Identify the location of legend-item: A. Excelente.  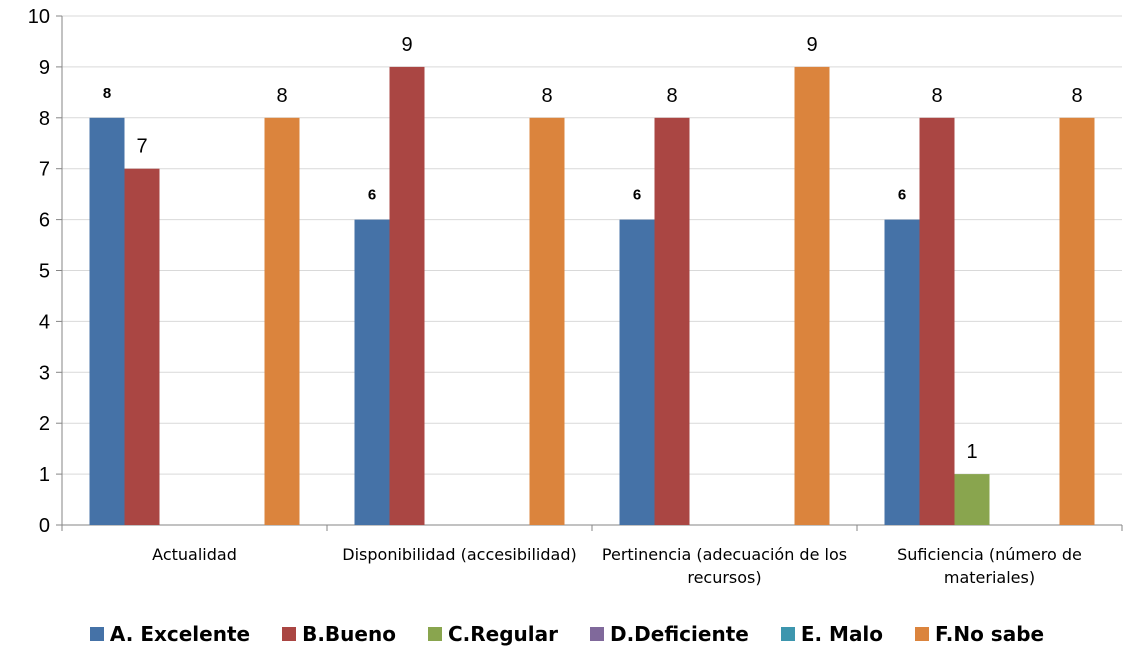
(170, 634).